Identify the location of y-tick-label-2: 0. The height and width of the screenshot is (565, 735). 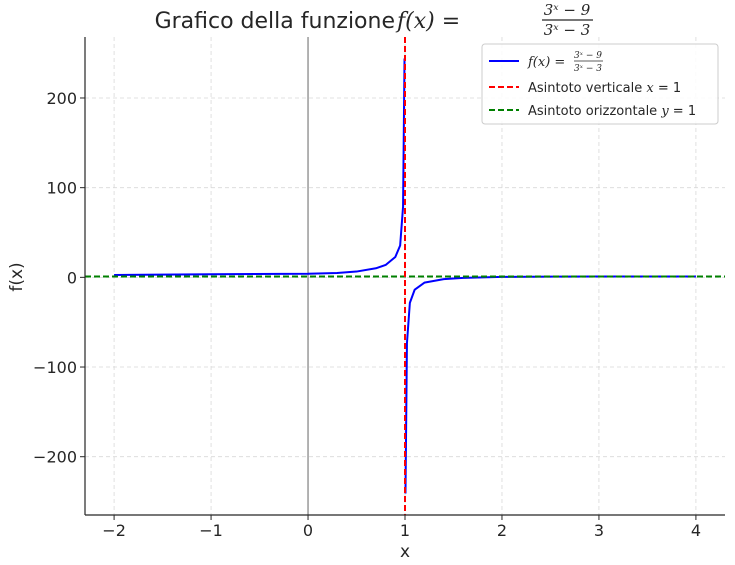
(72, 277).